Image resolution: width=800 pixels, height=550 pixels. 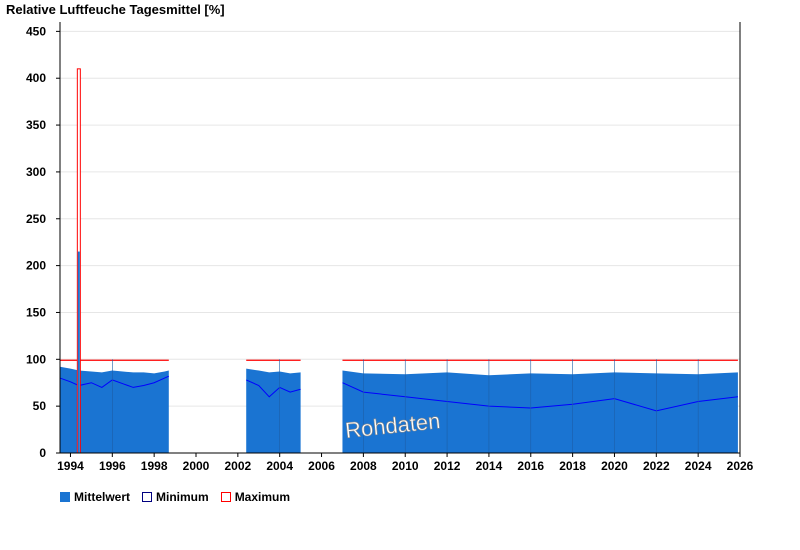 I want to click on maximum-swatch, so click(x=225, y=497).